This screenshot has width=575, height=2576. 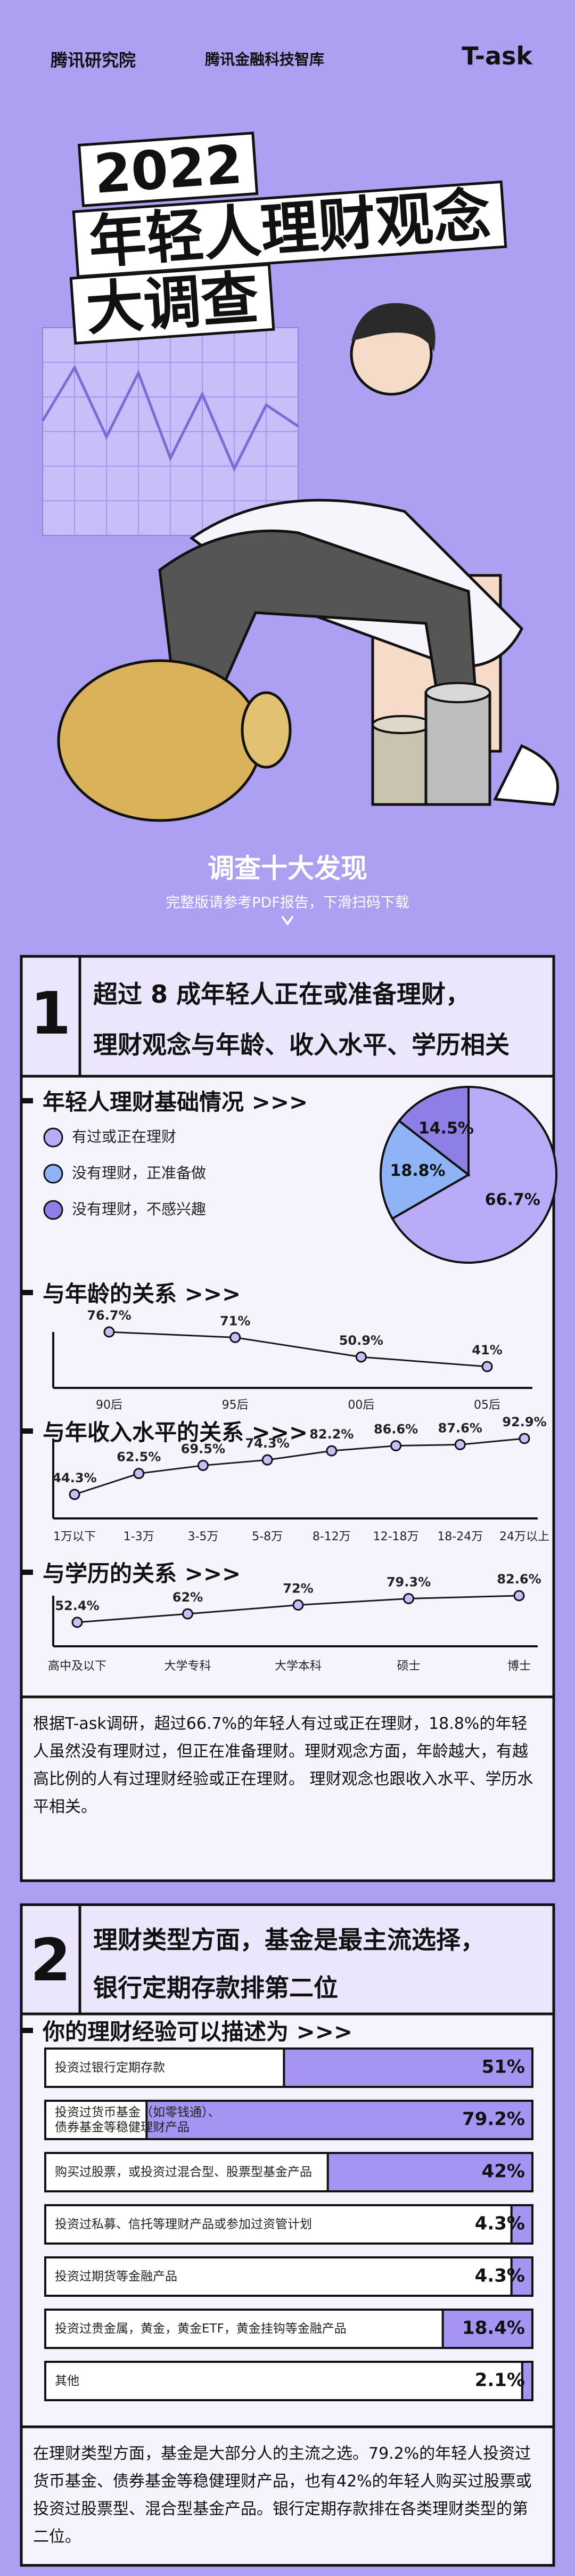 What do you see at coordinates (298, 1589) in the screenshot?
I see `data-label: 72%` at bounding box center [298, 1589].